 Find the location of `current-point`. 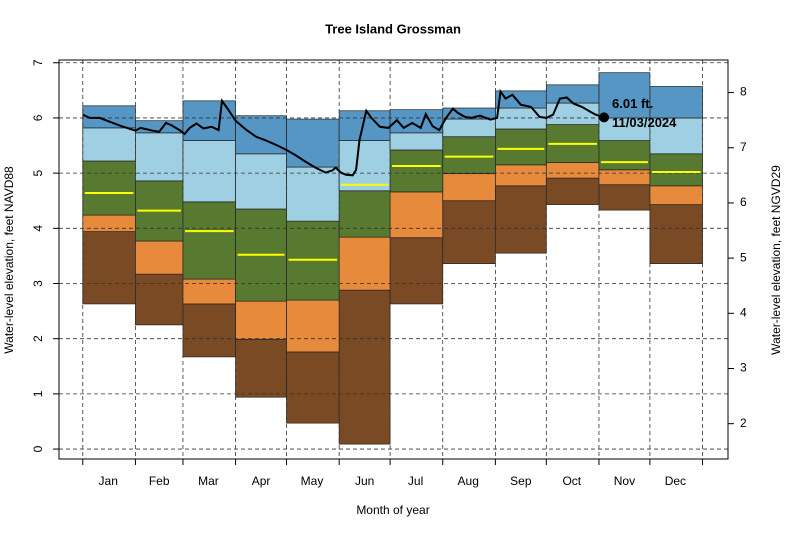

current-point is located at coordinates (604, 117).